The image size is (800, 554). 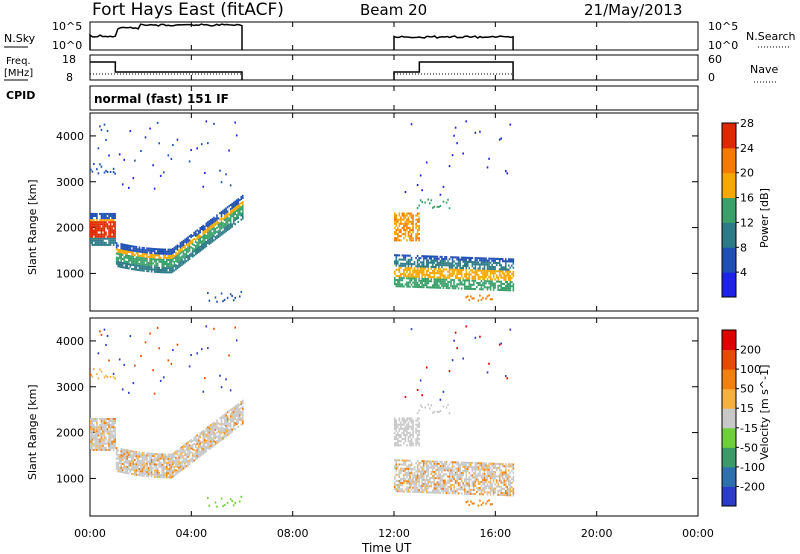 What do you see at coordinates (729, 418) in the screenshot?
I see `colorbar-frame` at bounding box center [729, 418].